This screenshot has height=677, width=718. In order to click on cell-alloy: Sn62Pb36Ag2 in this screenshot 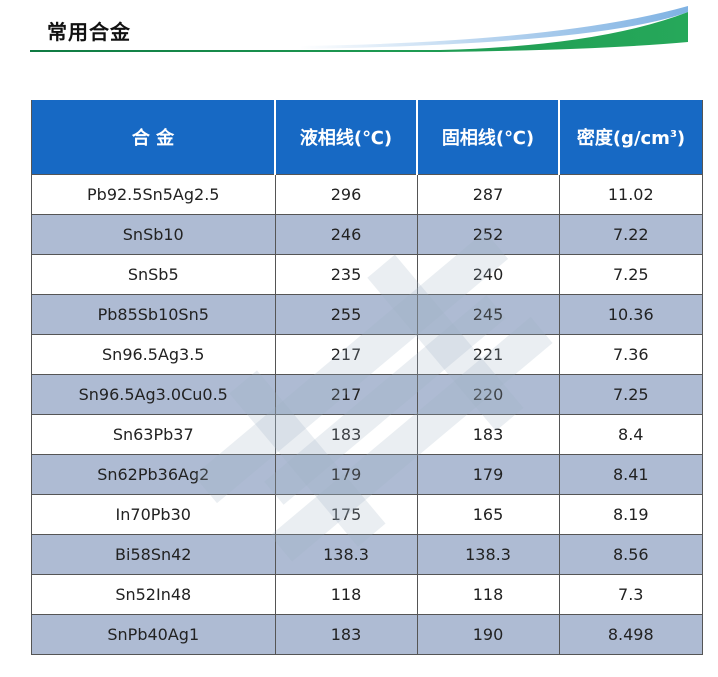, I will do `click(153, 474)`.